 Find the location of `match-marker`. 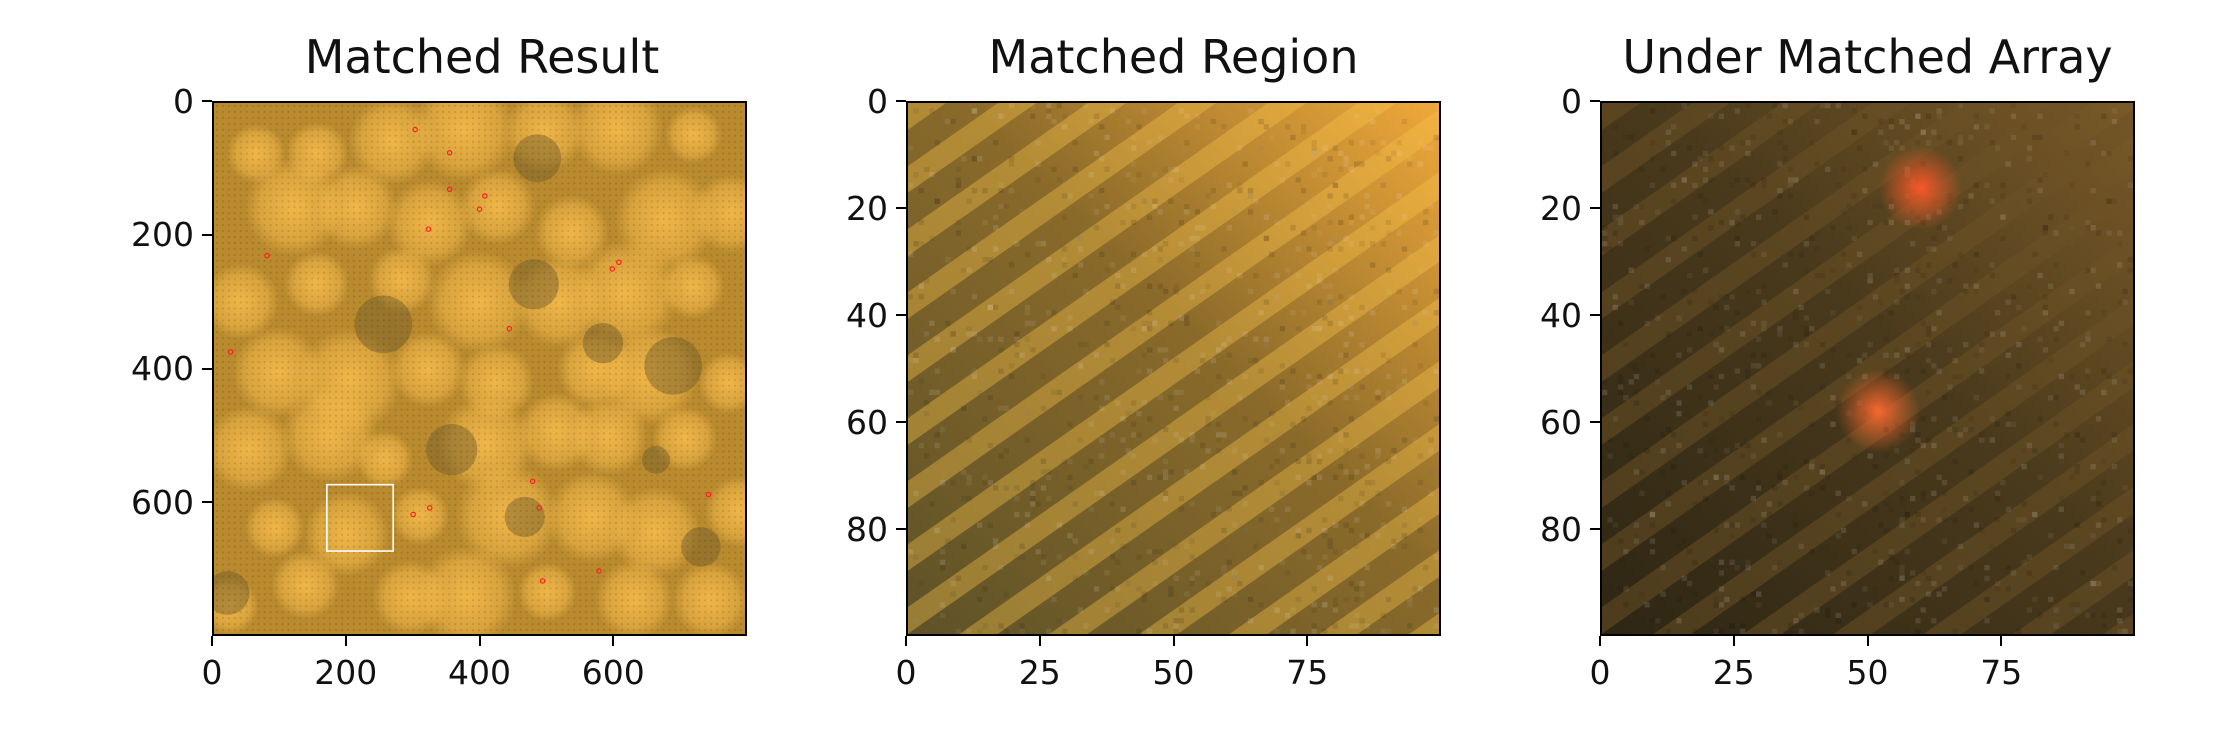

match-marker is located at coordinates (413, 514).